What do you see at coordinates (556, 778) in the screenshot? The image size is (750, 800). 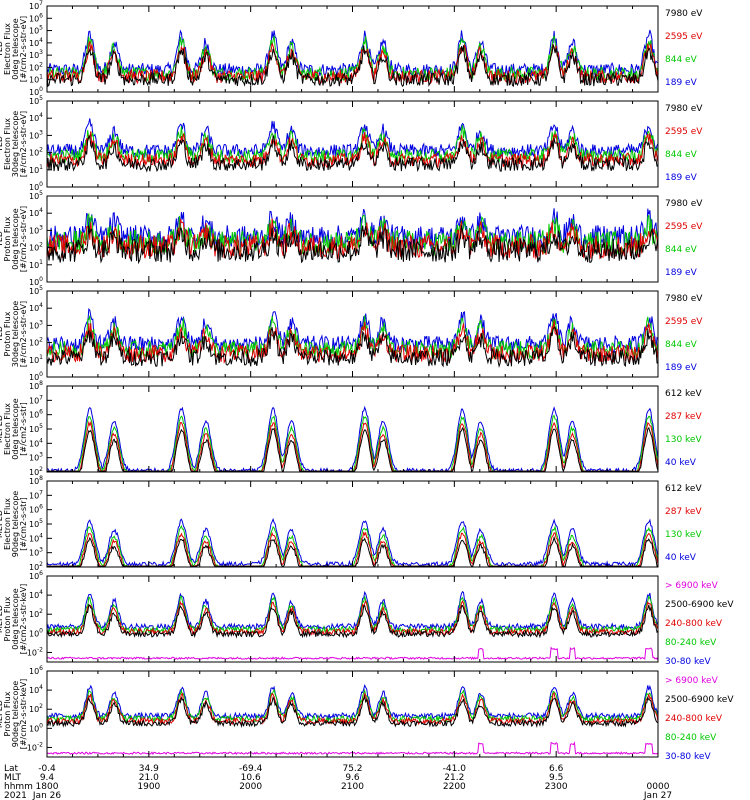 I see `x-tick-label: 9.5` at bounding box center [556, 778].